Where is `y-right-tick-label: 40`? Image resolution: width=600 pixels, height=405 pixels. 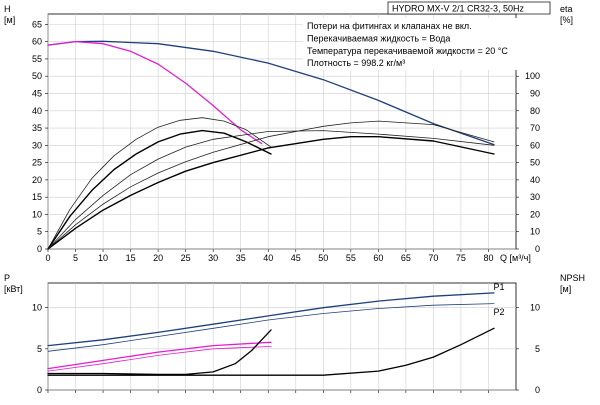
y-right-tick-label: 40 is located at coordinates (535, 180).